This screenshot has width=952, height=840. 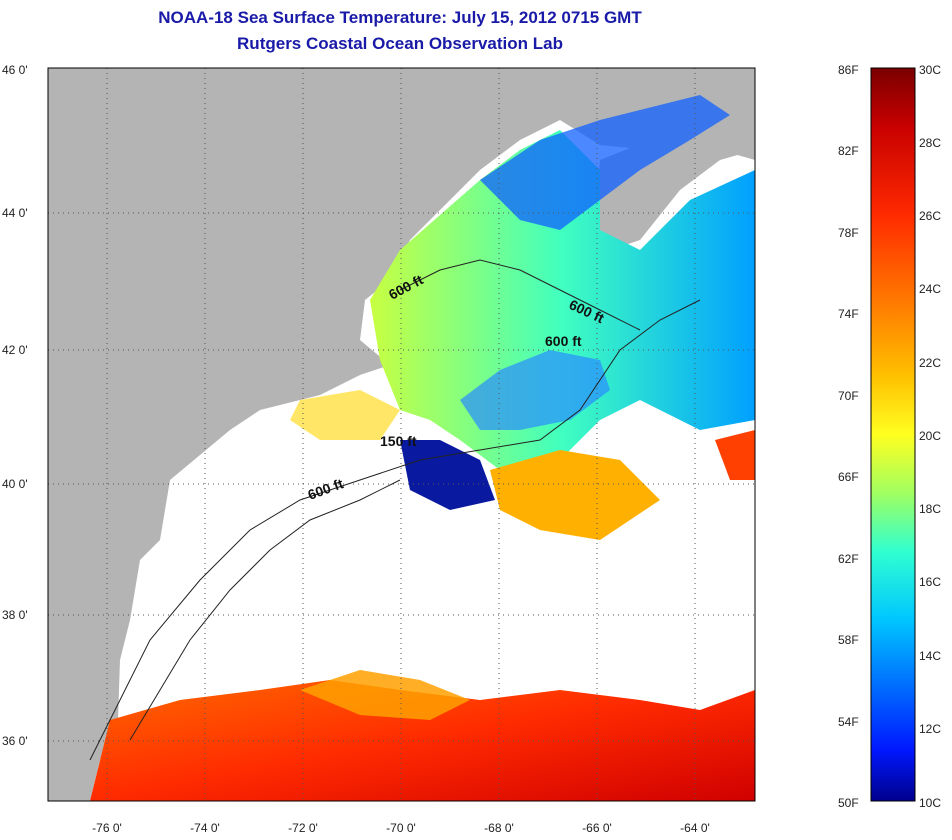 I want to click on nova-scotia-land, so click(x=675, y=175).